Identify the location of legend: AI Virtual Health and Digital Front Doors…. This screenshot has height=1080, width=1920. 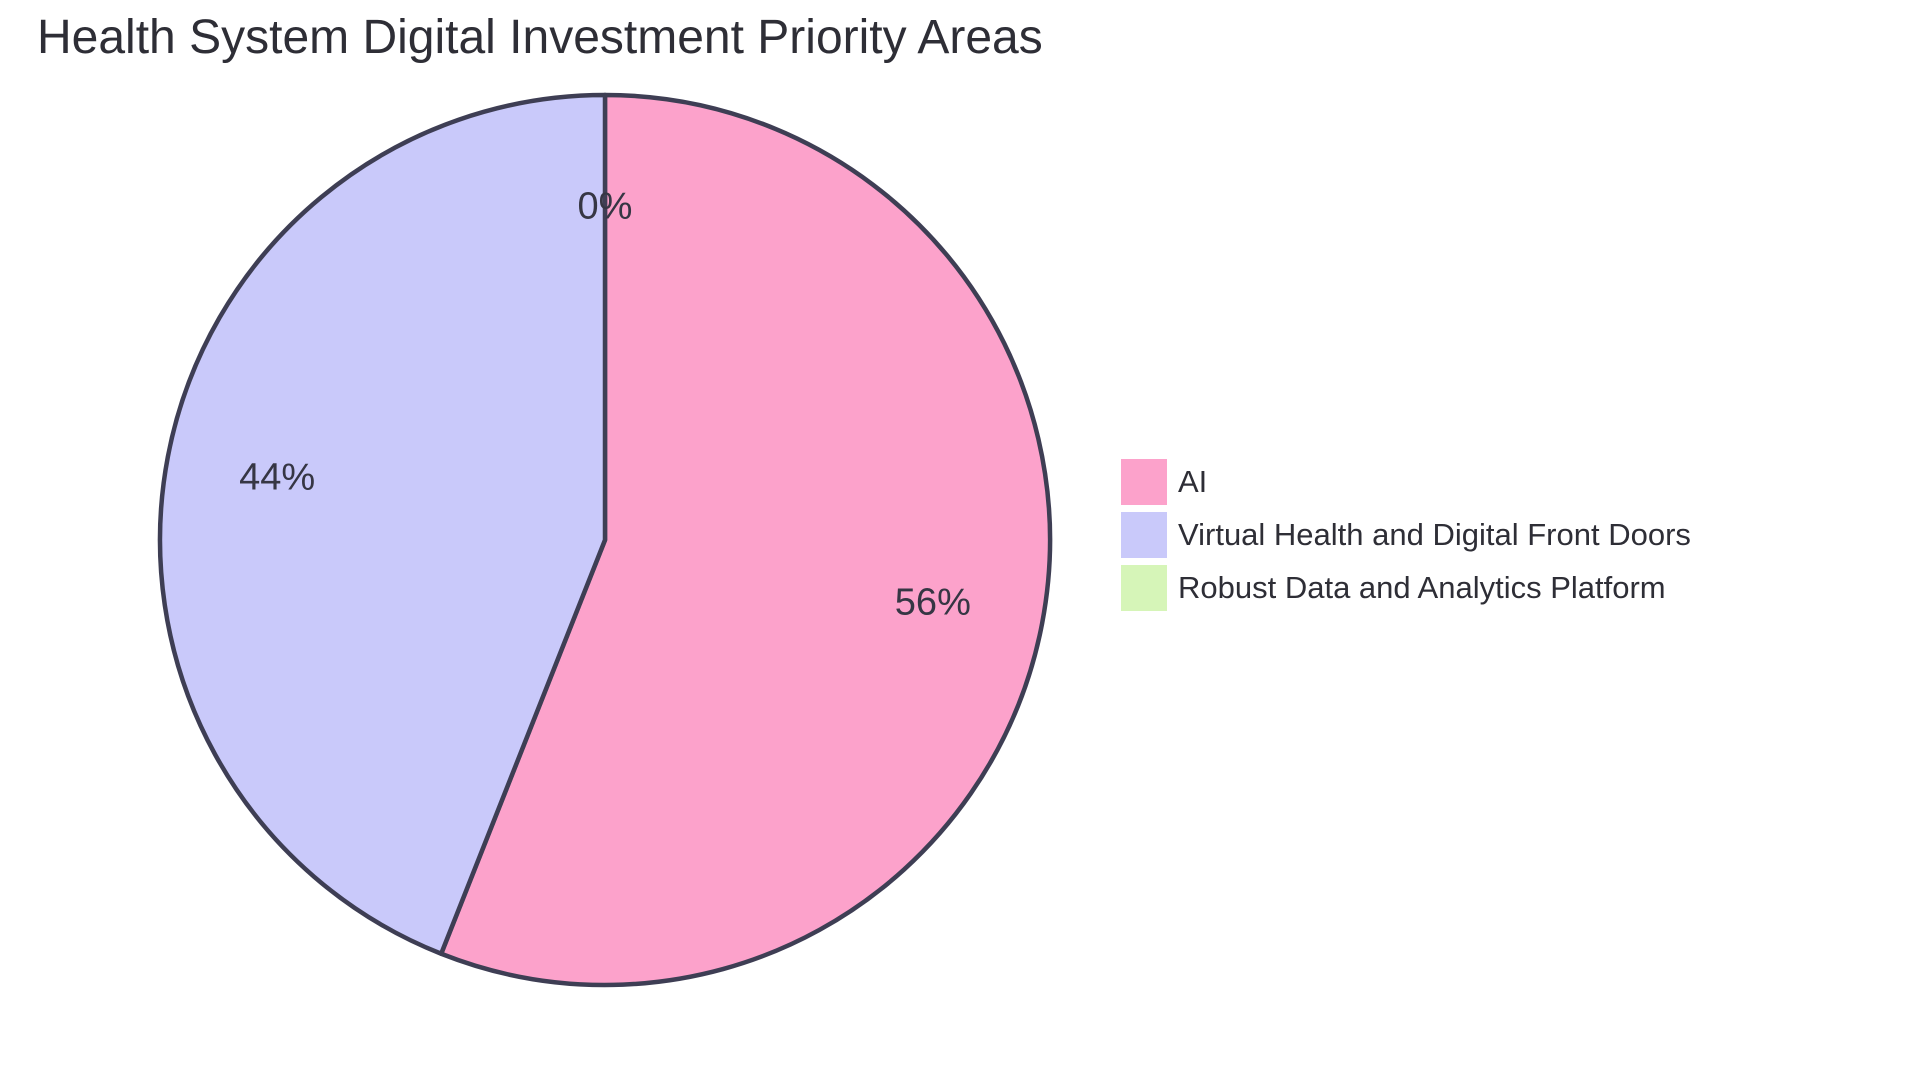
(1406, 538).